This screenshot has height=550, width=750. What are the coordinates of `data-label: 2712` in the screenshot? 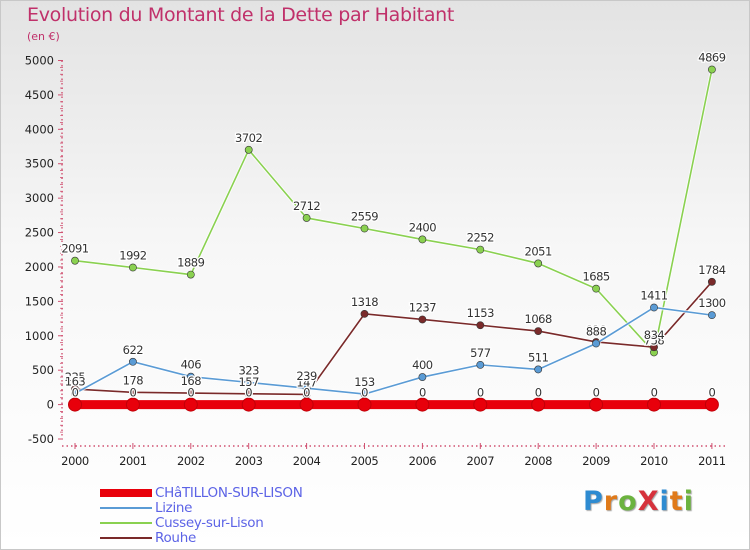 It's located at (306, 206).